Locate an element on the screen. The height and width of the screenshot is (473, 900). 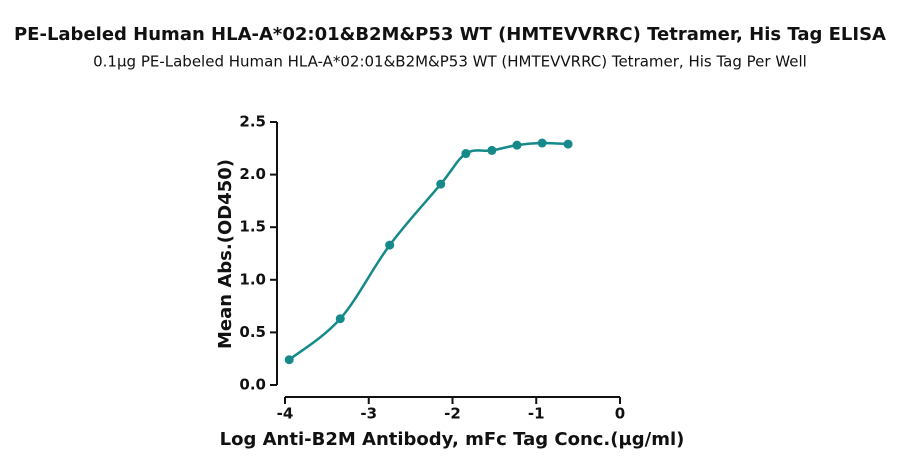
y-tick-label: 0.5 is located at coordinates (252, 332).